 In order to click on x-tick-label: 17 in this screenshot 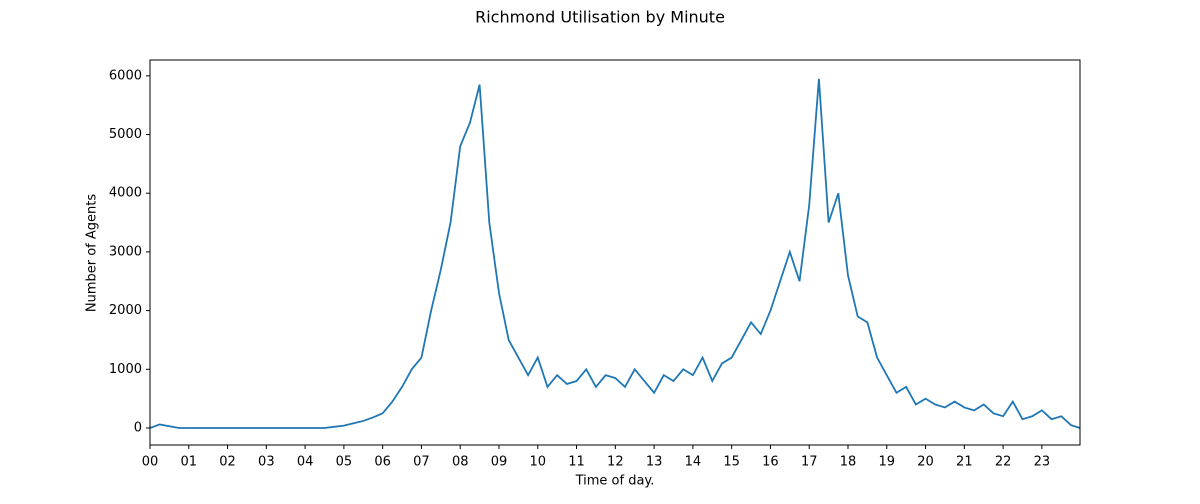, I will do `click(809, 462)`.